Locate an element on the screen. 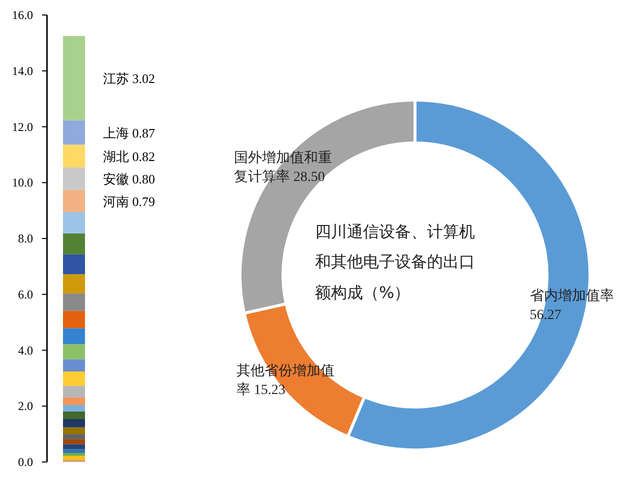 Image resolution: width=629 pixels, height=478 pixels. text: 四川通信设备、计算机和其他电子设备的出口额构成（%） is located at coordinates (395, 262).